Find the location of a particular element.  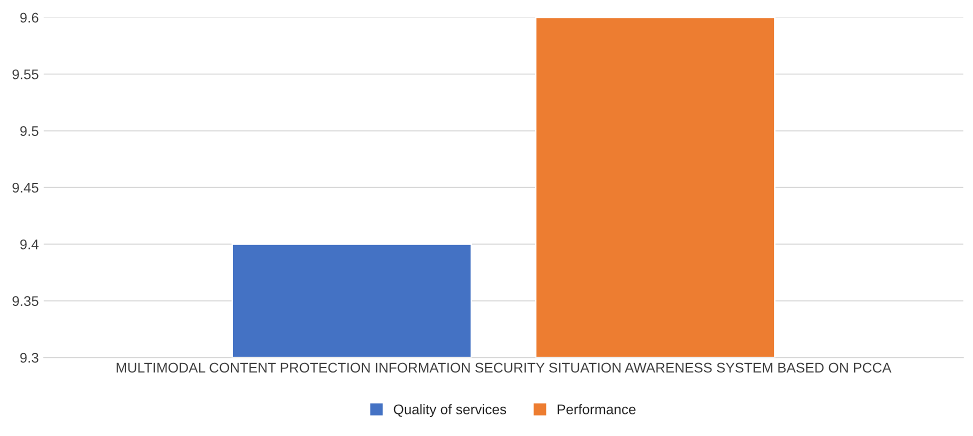

legend-label: Quality of services is located at coordinates (450, 411).